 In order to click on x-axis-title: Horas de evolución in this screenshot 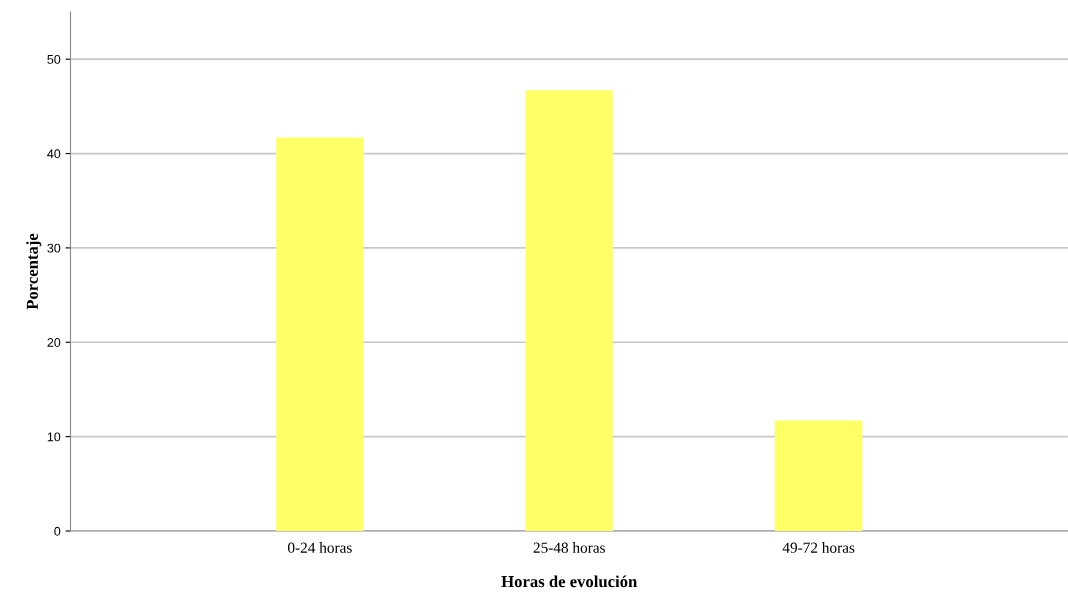, I will do `click(569, 581)`.